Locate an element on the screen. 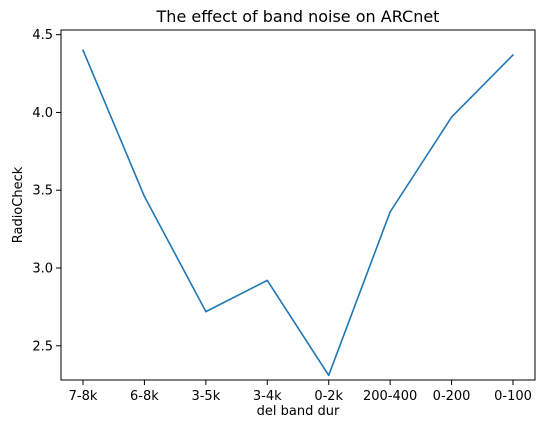  x-tick-label: 200-400 is located at coordinates (390, 396).